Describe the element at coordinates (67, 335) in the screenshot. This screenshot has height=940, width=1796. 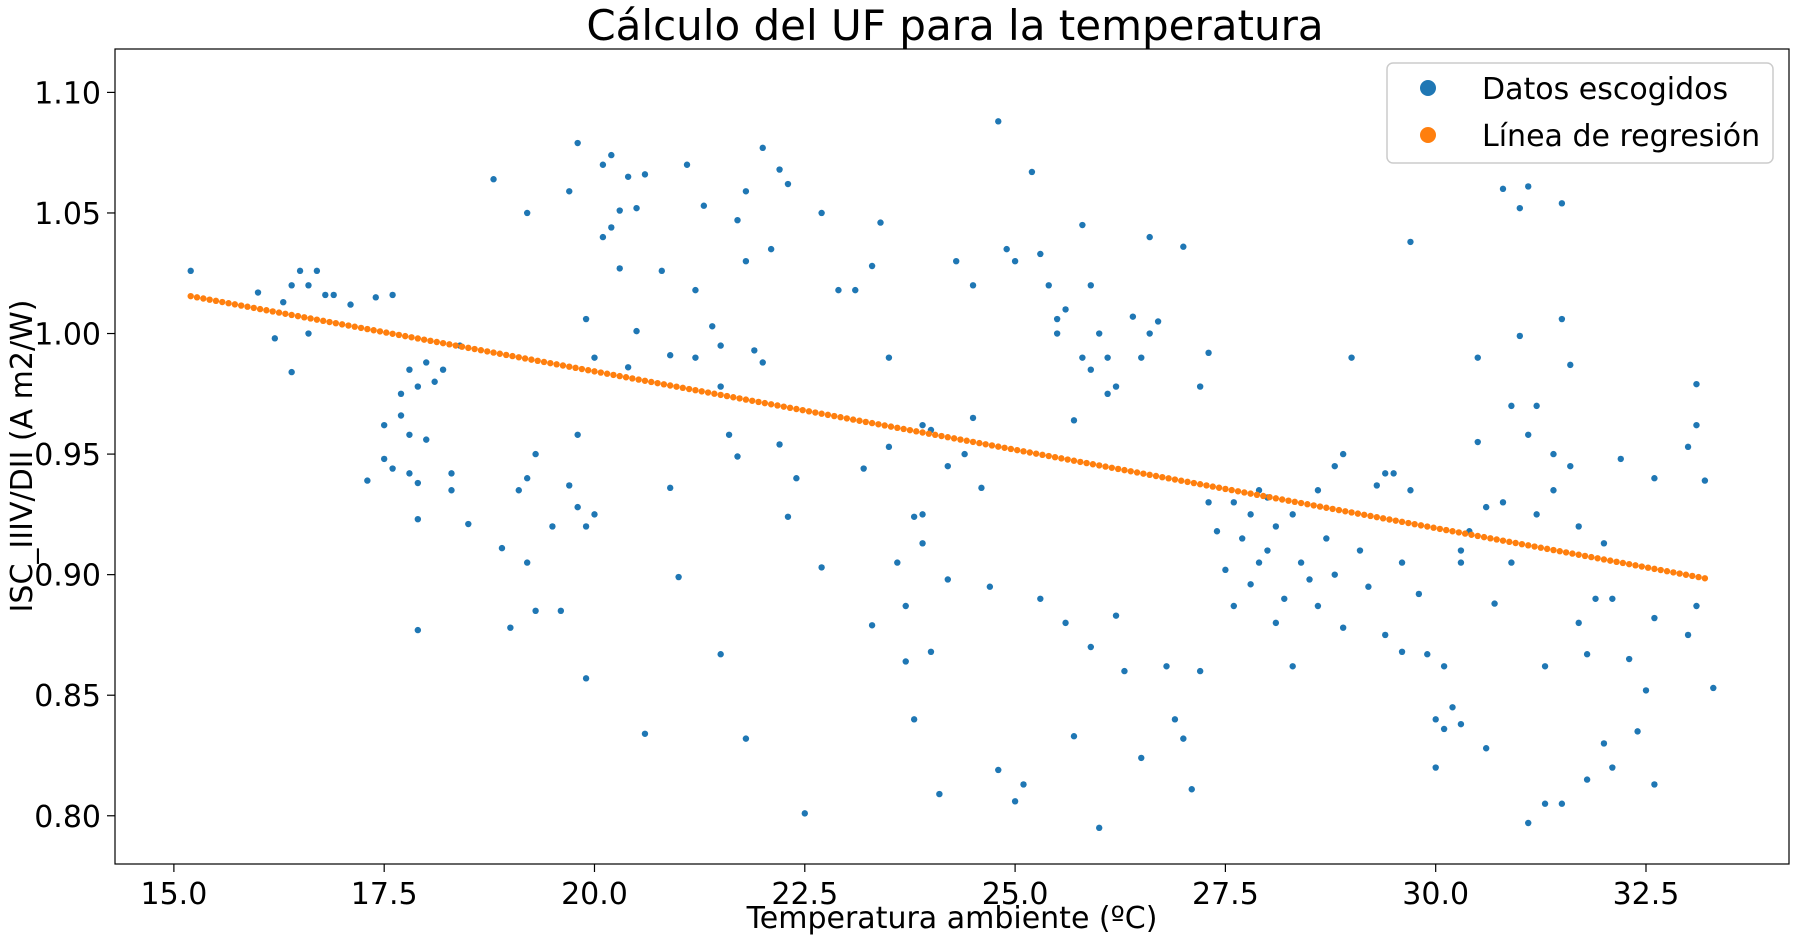
I see `y-tick-label: 1.00` at that location.